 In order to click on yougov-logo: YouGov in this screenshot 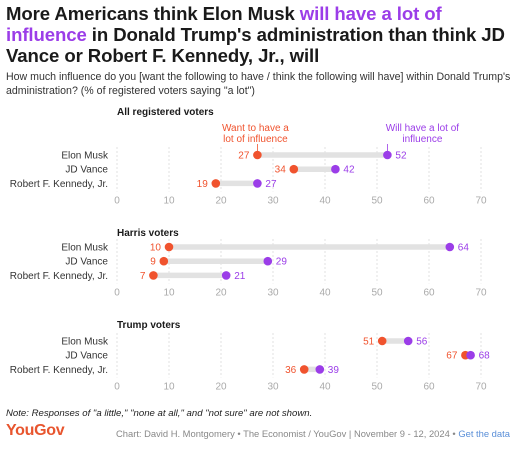, I will do `click(35, 430)`.